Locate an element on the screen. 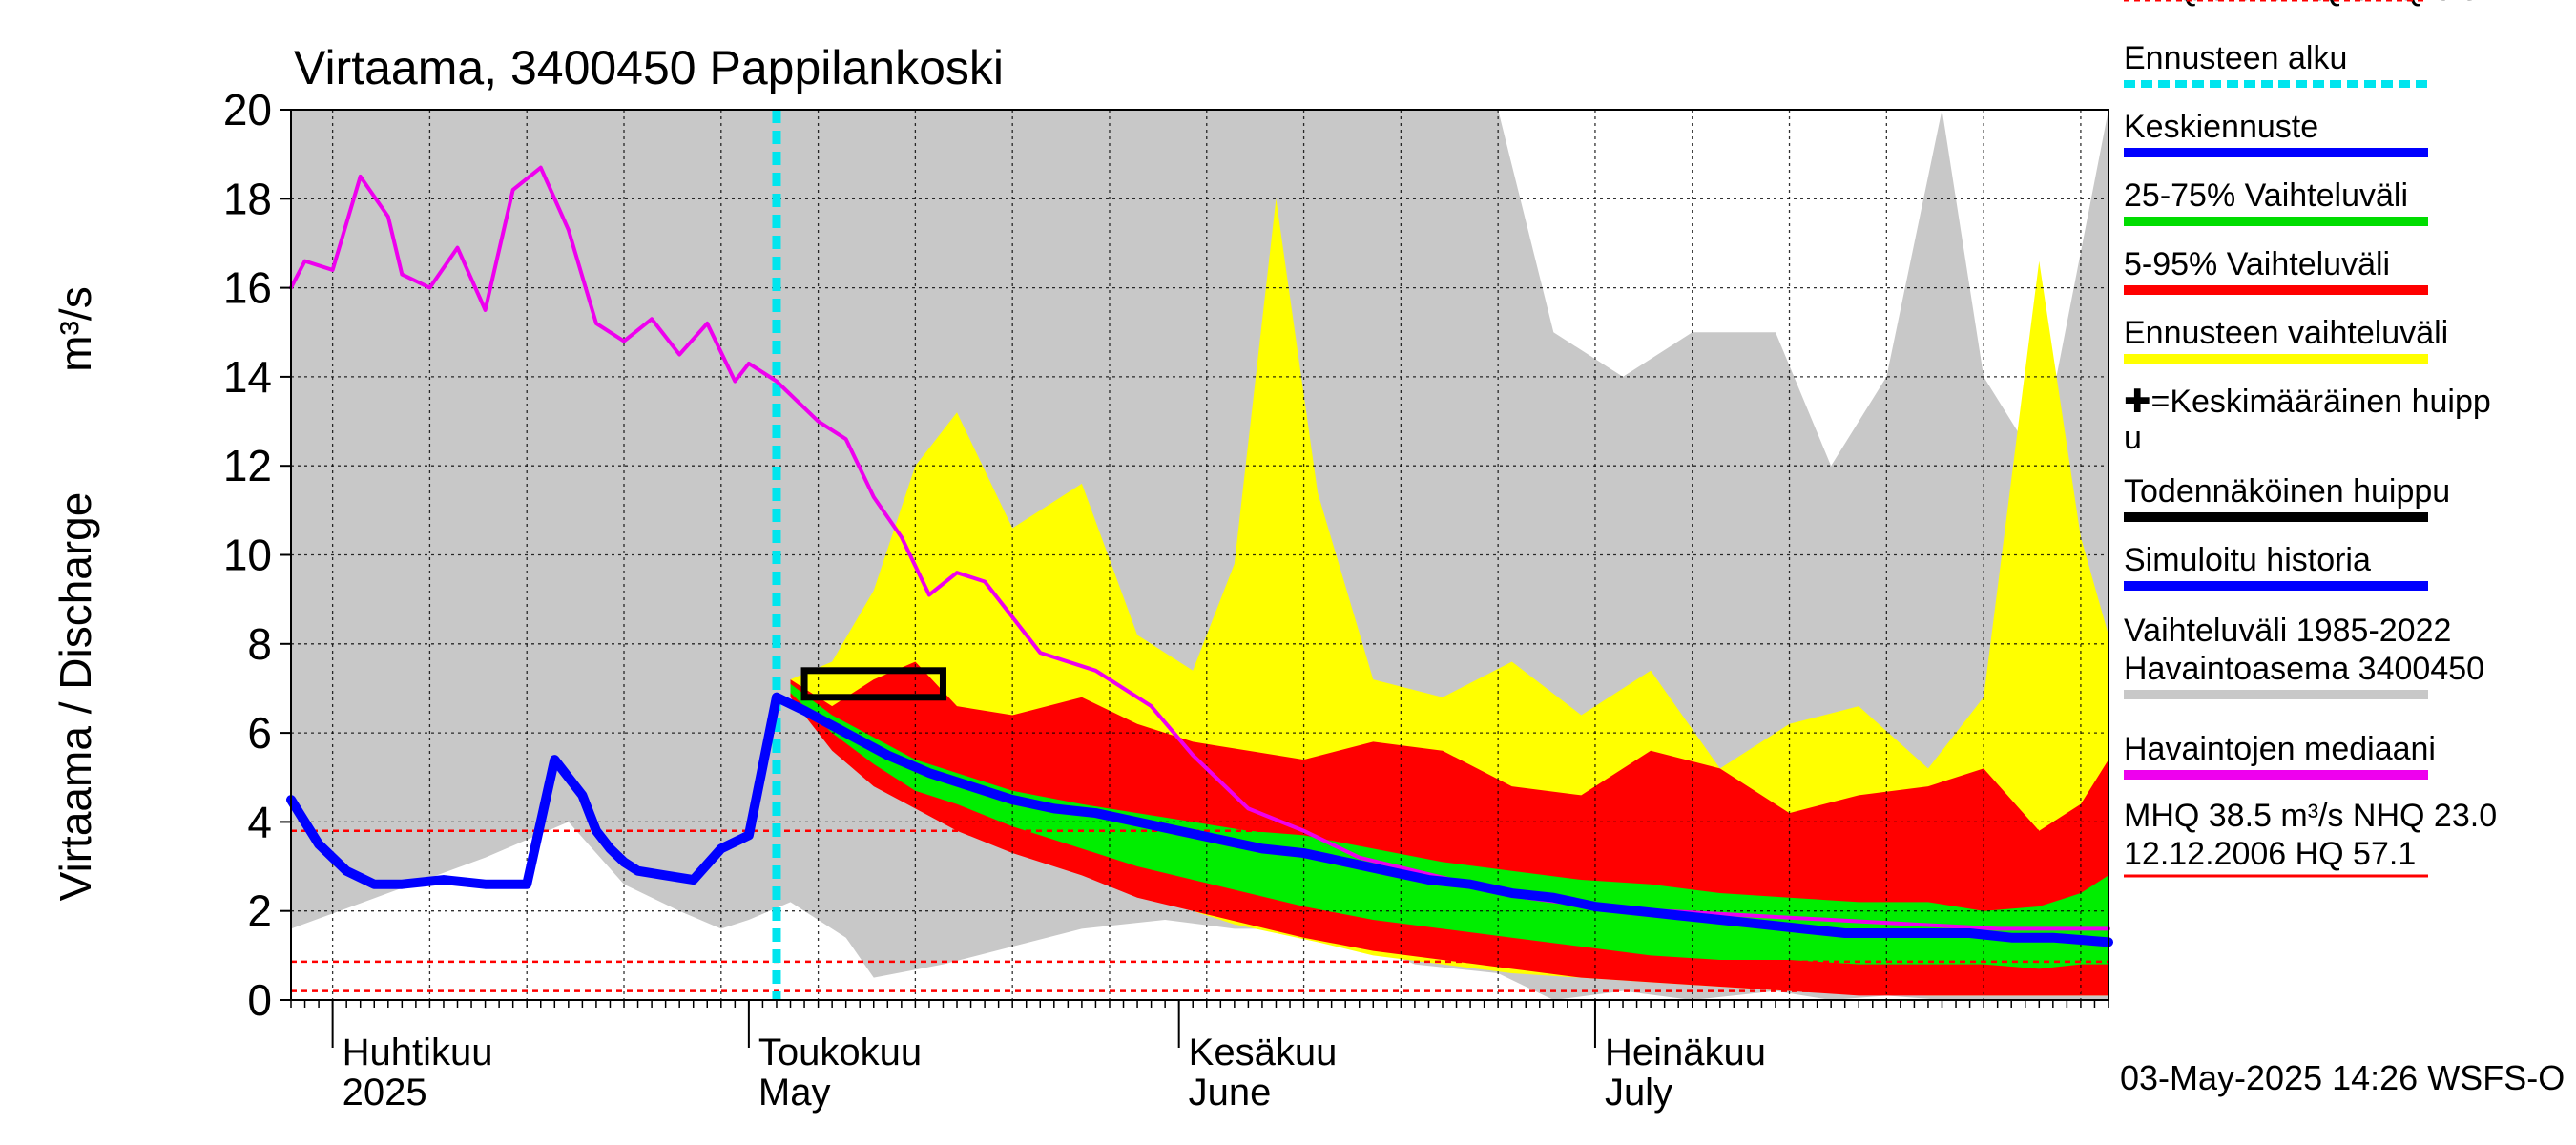 The height and width of the screenshot is (1145, 2576). legend-label-2: u is located at coordinates (2133, 438).